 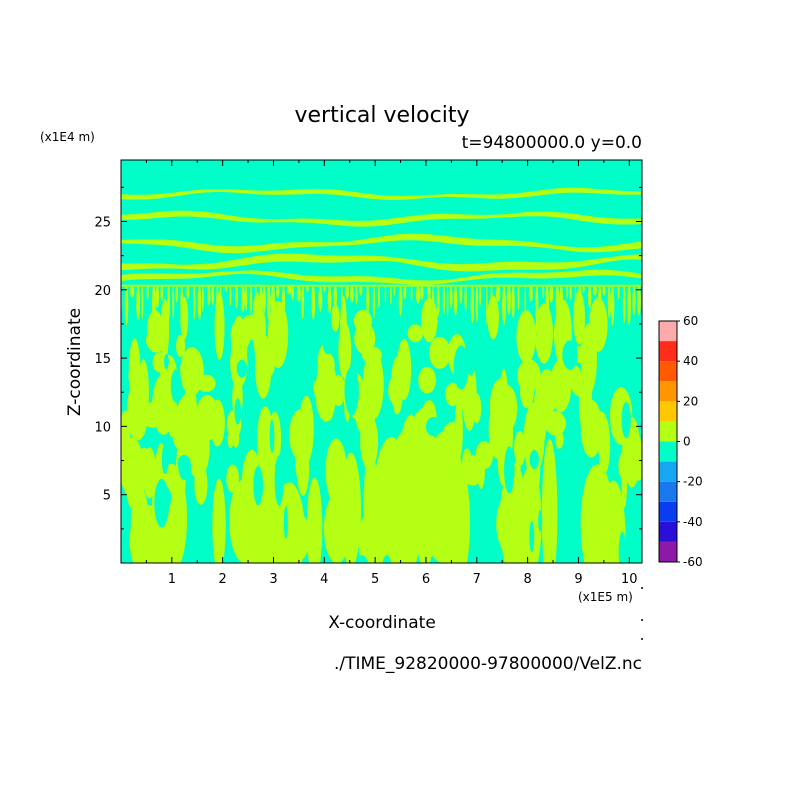 I want to click on y-tick-label: 15, so click(x=102, y=359).